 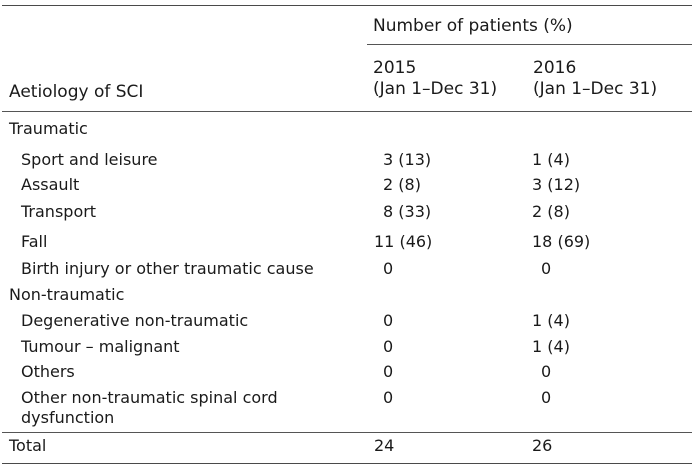 I want to click on row-label-header: Aetiology of SCI, so click(x=76, y=92).